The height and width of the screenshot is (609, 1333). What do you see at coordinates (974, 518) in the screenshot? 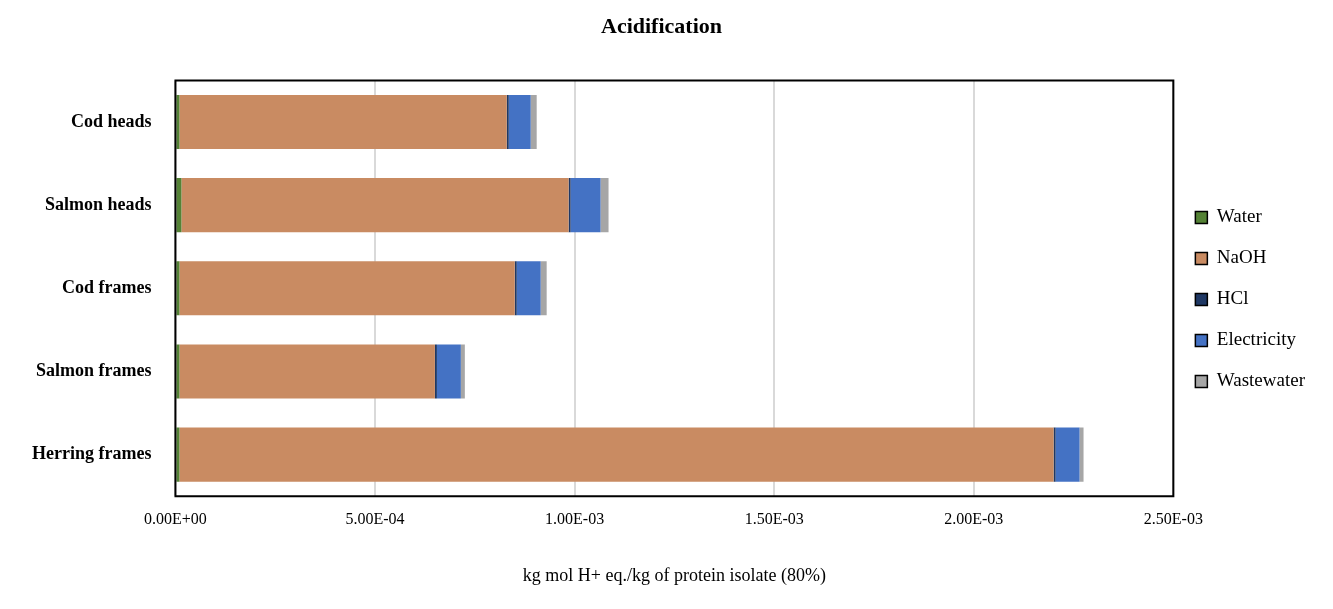
I see `x-tick-label: 2.00E-03` at bounding box center [974, 518].